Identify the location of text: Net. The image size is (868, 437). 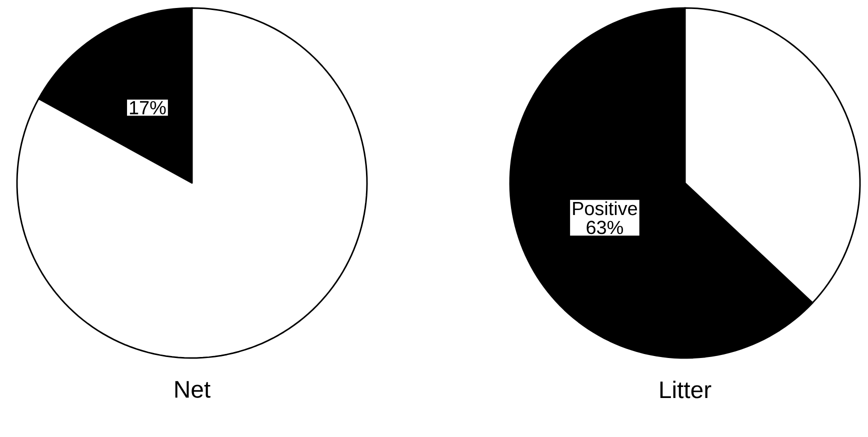
(192, 389).